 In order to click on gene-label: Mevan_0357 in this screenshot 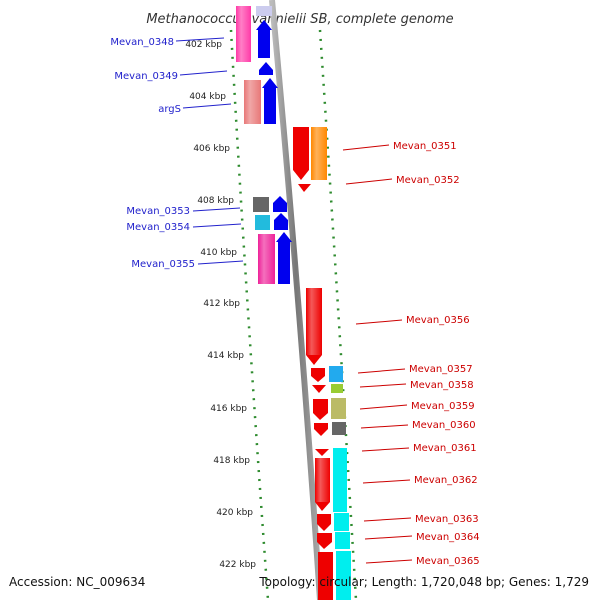, I will do `click(441, 369)`.